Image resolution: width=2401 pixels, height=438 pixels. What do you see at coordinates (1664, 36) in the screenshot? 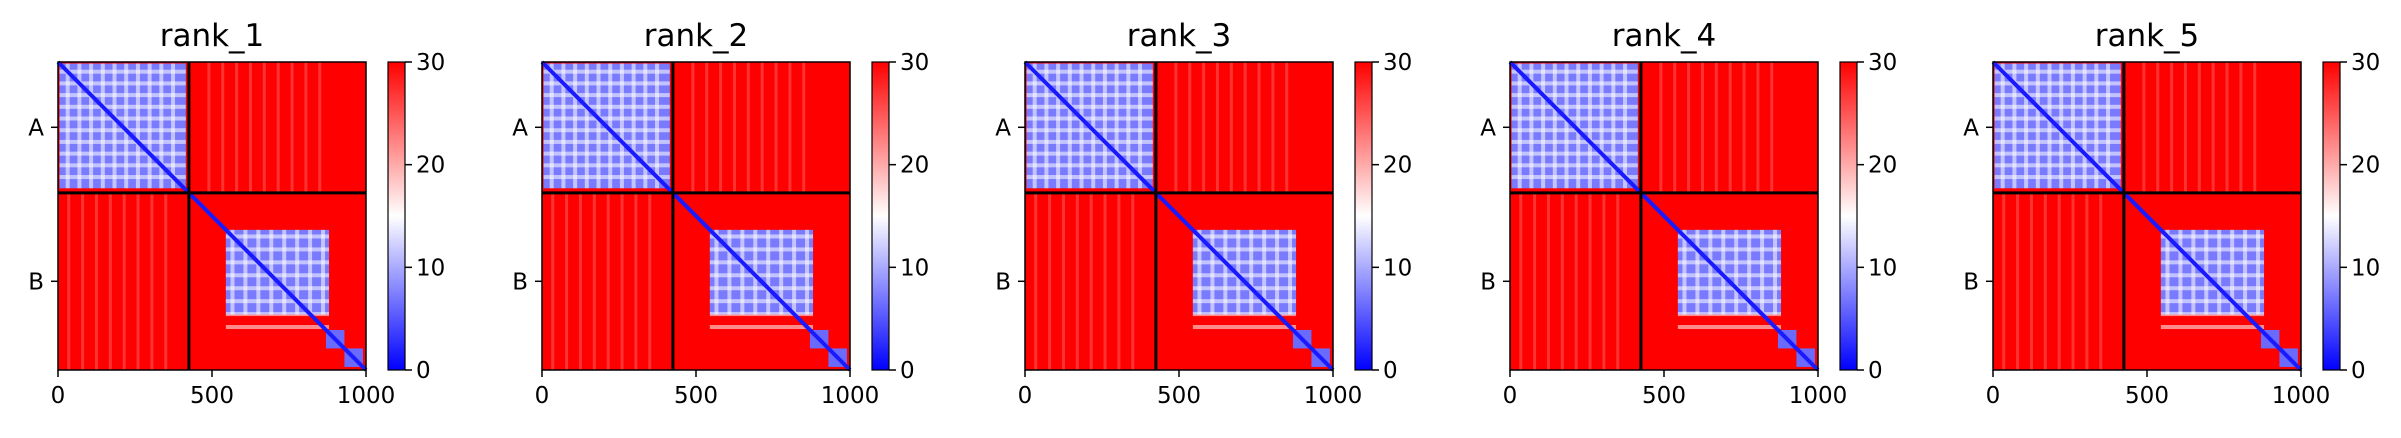
I see `panel-title: rank_4` at bounding box center [1664, 36].